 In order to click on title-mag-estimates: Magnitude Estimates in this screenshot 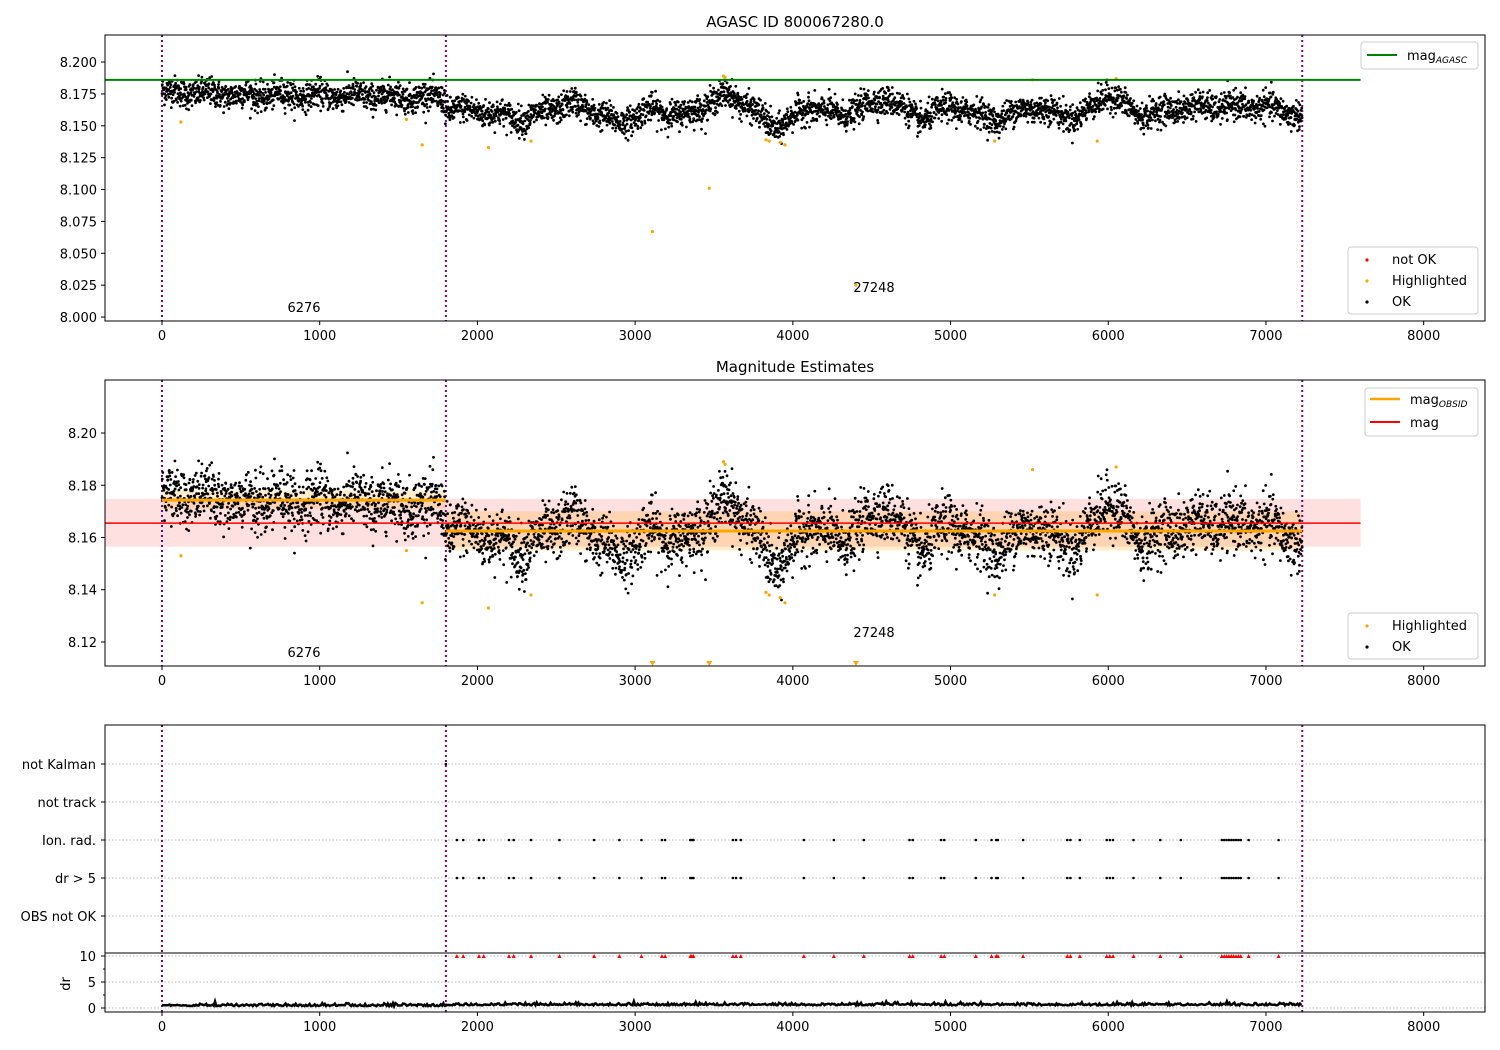, I will do `click(795, 367)`.